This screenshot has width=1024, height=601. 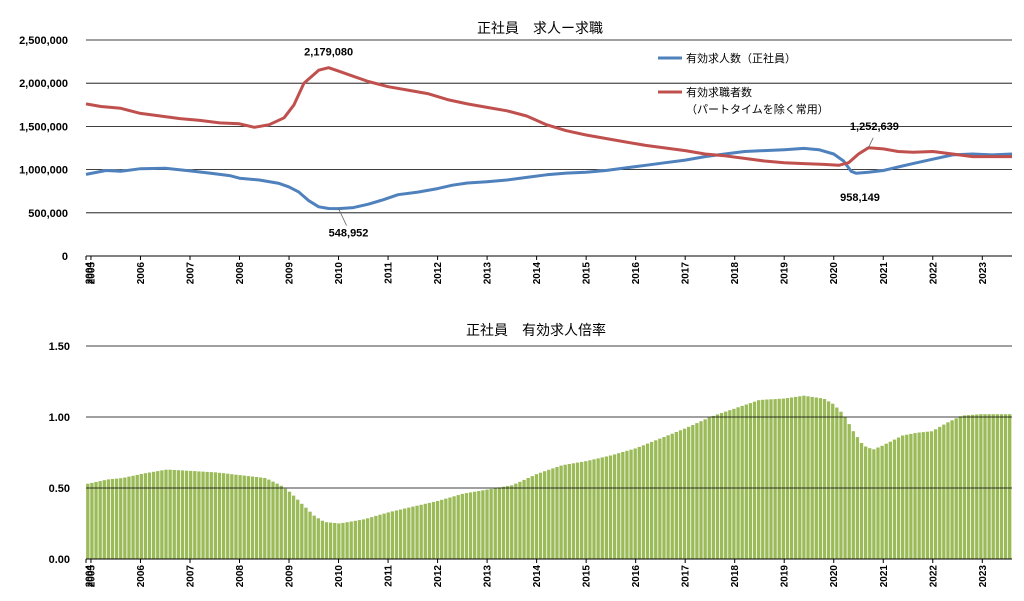 I want to click on chart-2-x-tick: 2018, so click(x=735, y=576).